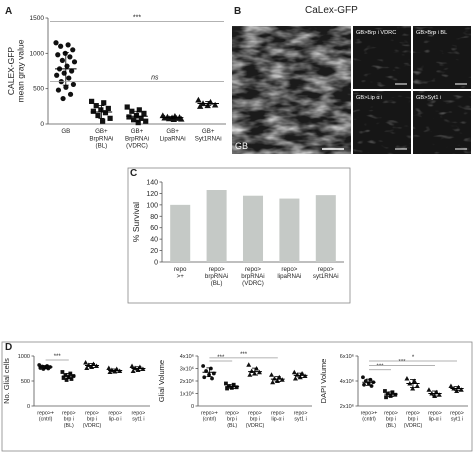  I want to click on y-tick-label: 80, so click(154, 217).